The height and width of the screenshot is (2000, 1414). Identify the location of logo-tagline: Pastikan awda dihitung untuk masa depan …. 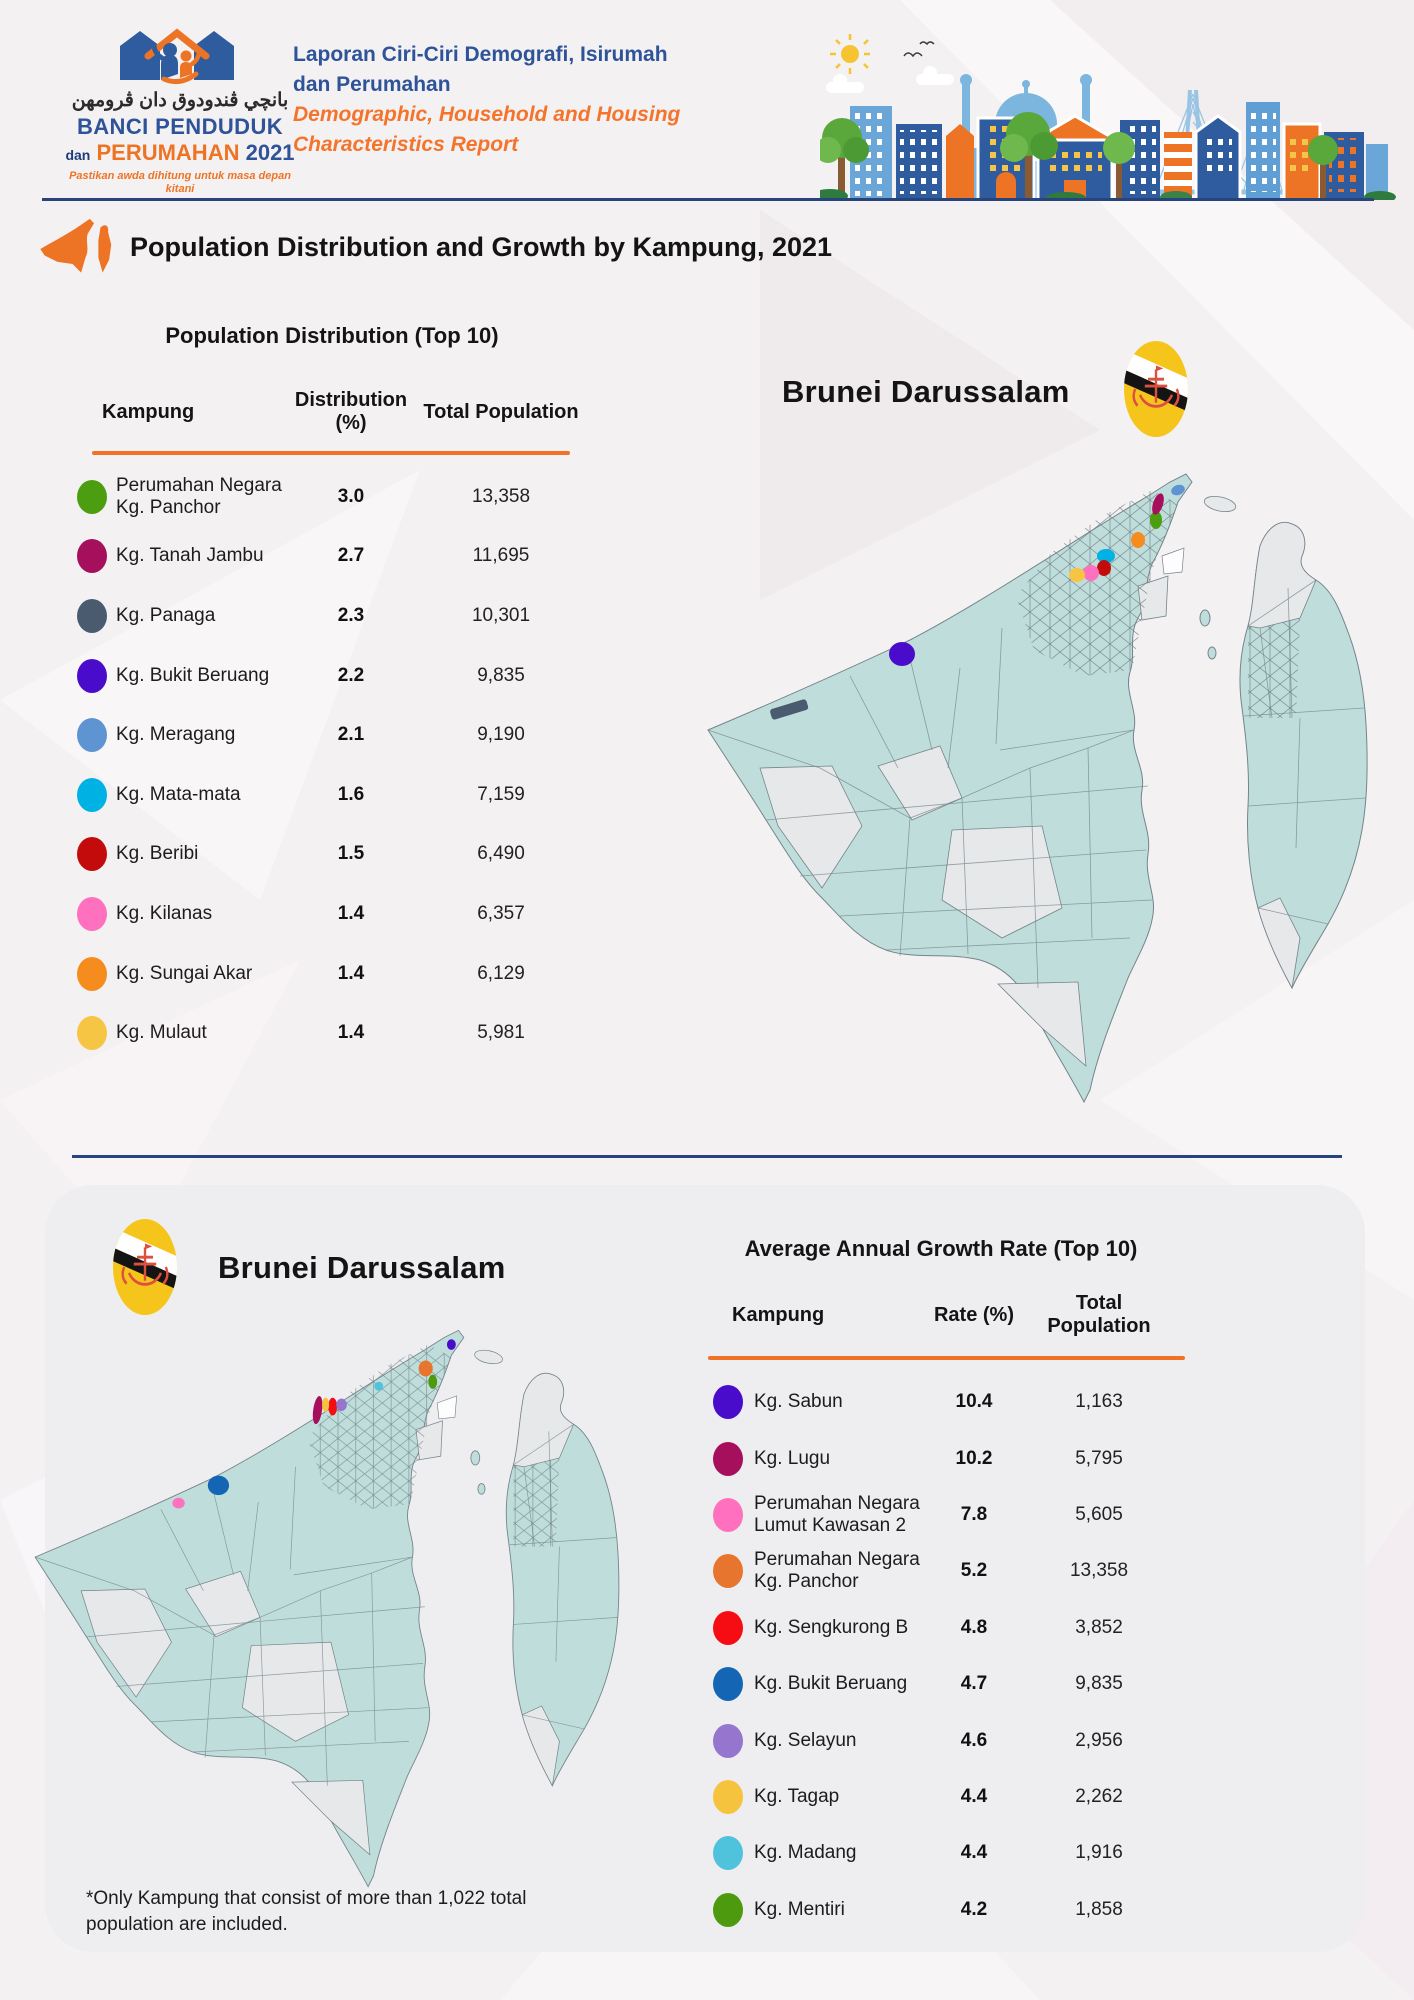
(180, 183).